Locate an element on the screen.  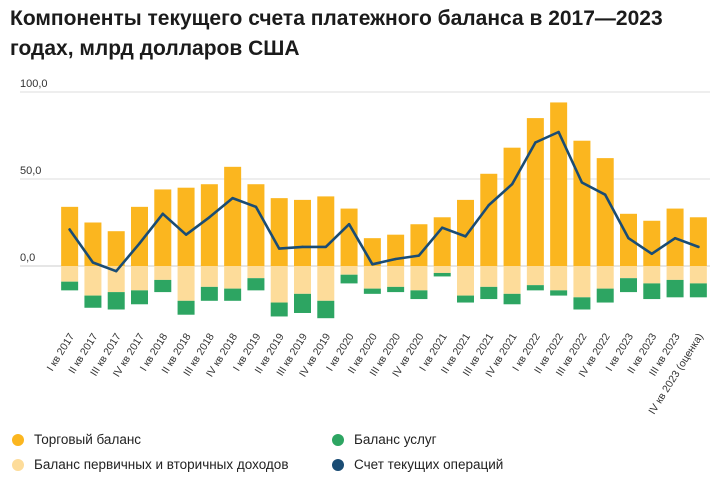
legend-item-current: Счет текущих операций is located at coordinates (417, 464).